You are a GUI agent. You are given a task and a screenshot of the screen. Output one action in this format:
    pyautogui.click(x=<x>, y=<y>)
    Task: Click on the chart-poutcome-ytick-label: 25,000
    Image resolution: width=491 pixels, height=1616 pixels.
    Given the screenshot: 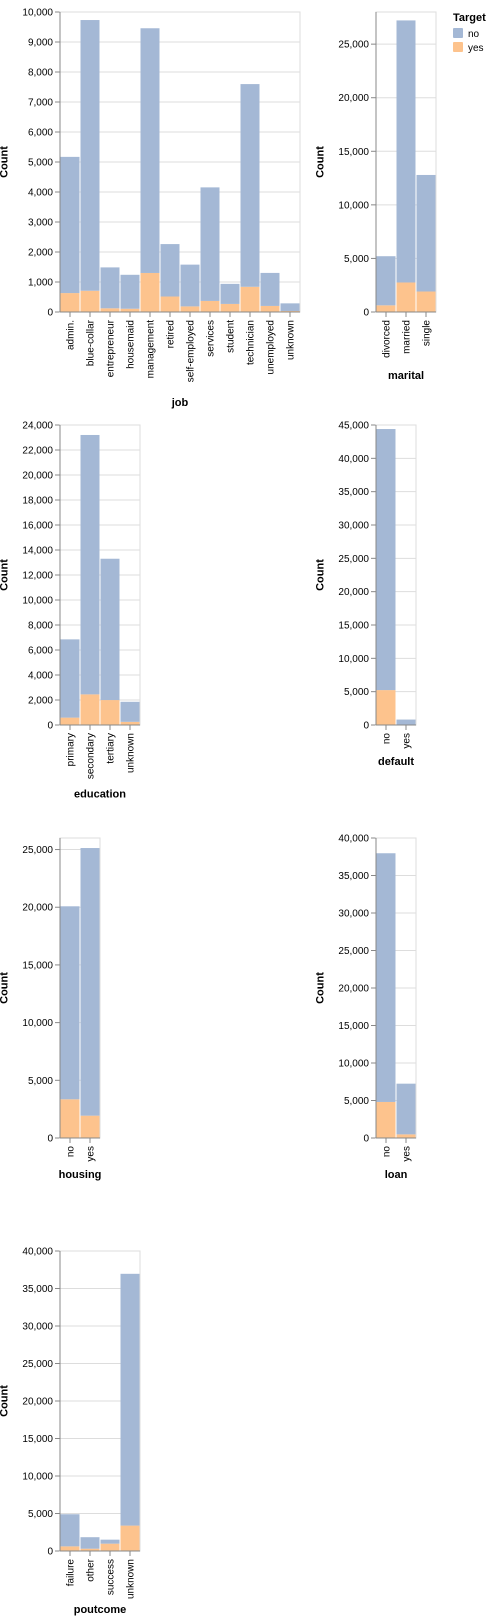 What is the action you would take?
    pyautogui.click(x=37, y=1364)
    